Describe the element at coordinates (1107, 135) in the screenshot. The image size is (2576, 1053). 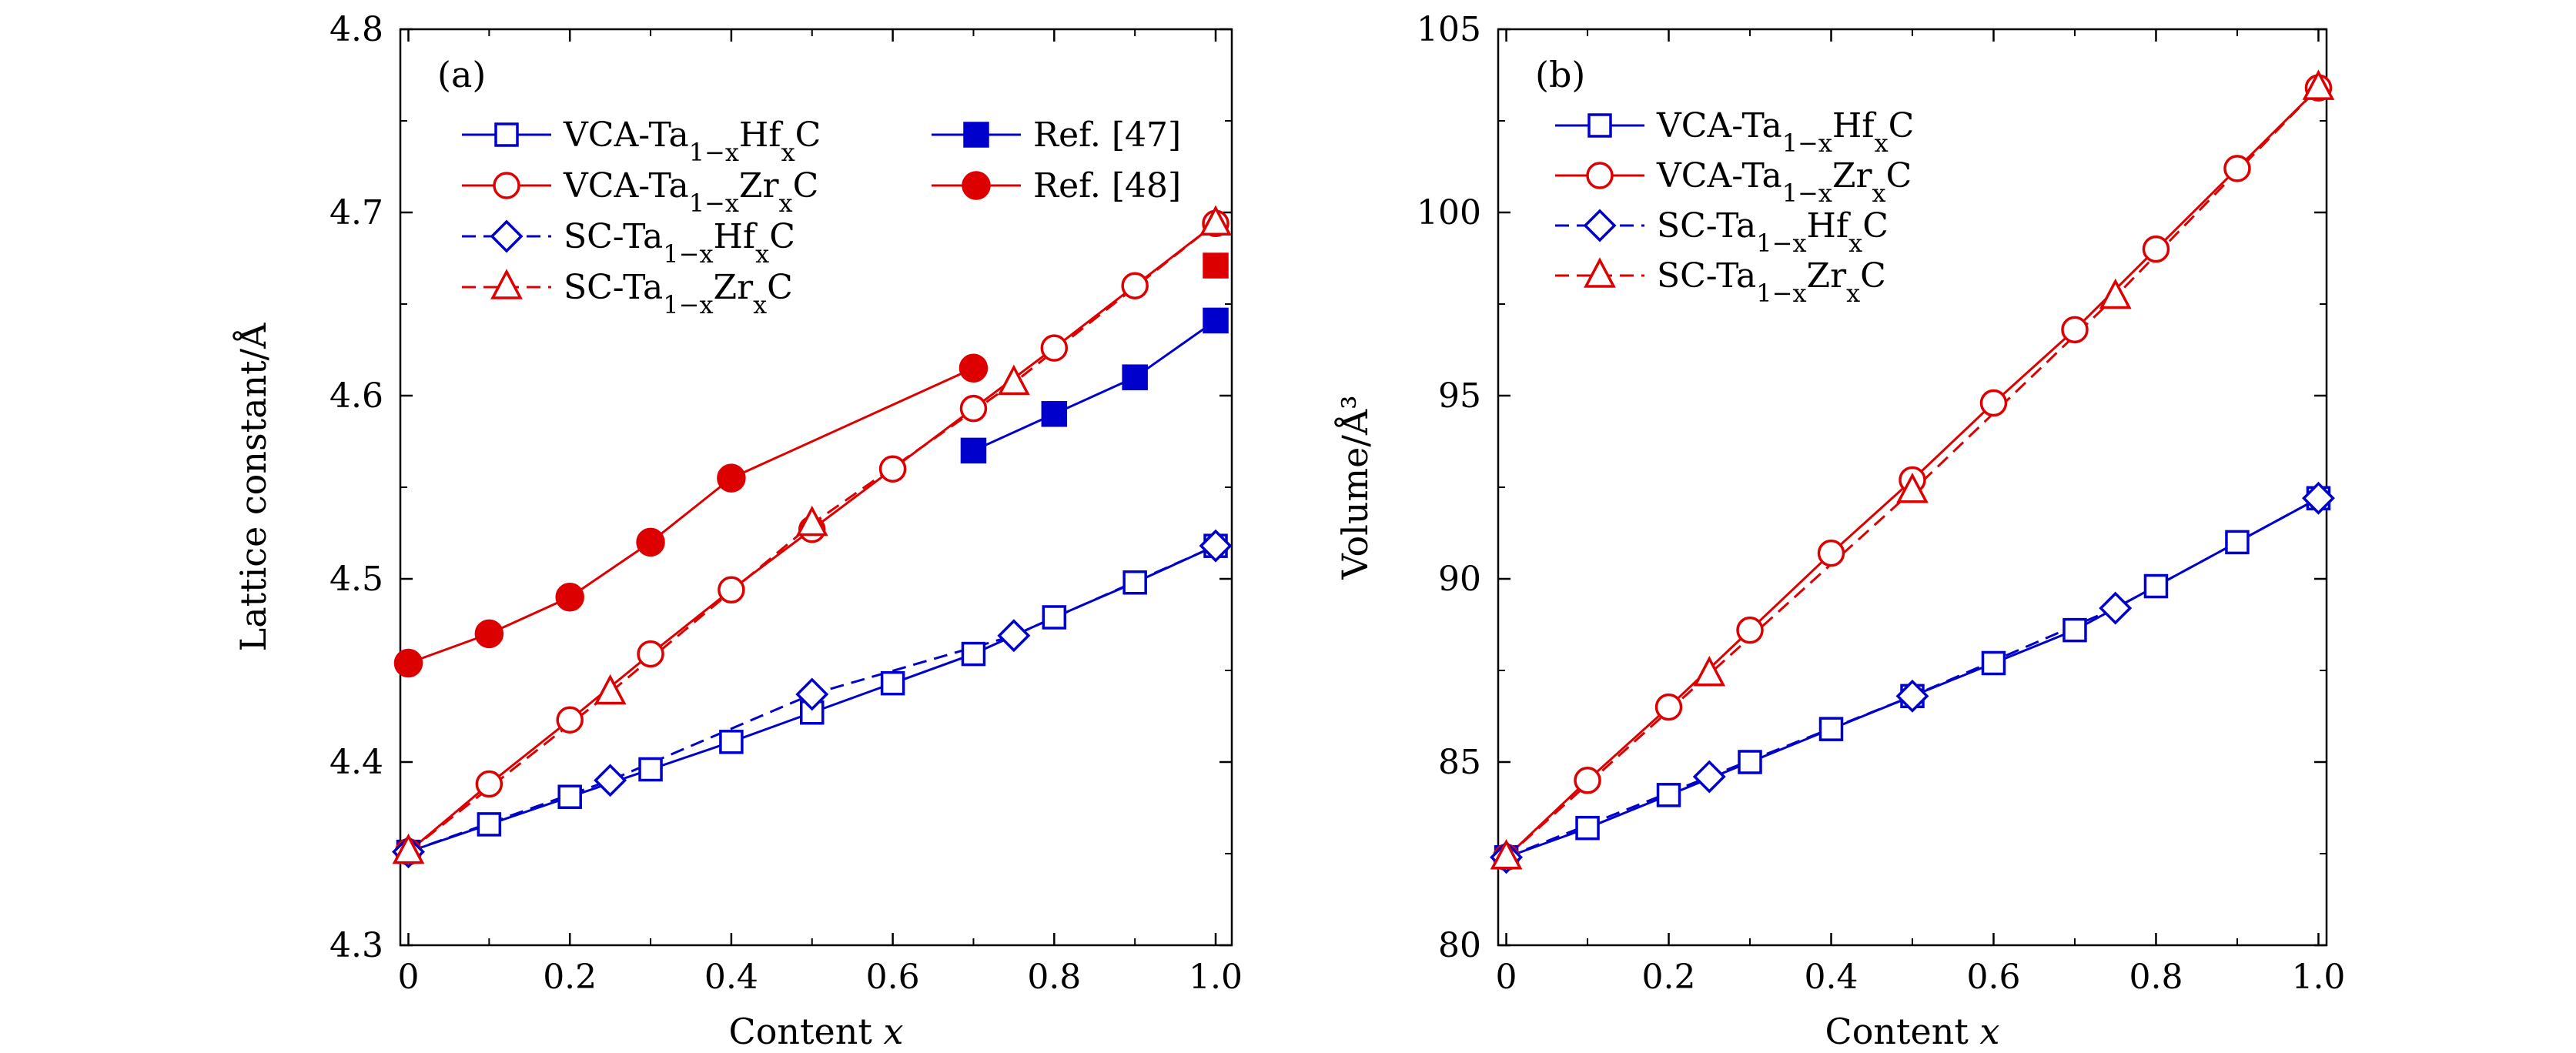
I see `legend-label: Ref. [47]` at that location.